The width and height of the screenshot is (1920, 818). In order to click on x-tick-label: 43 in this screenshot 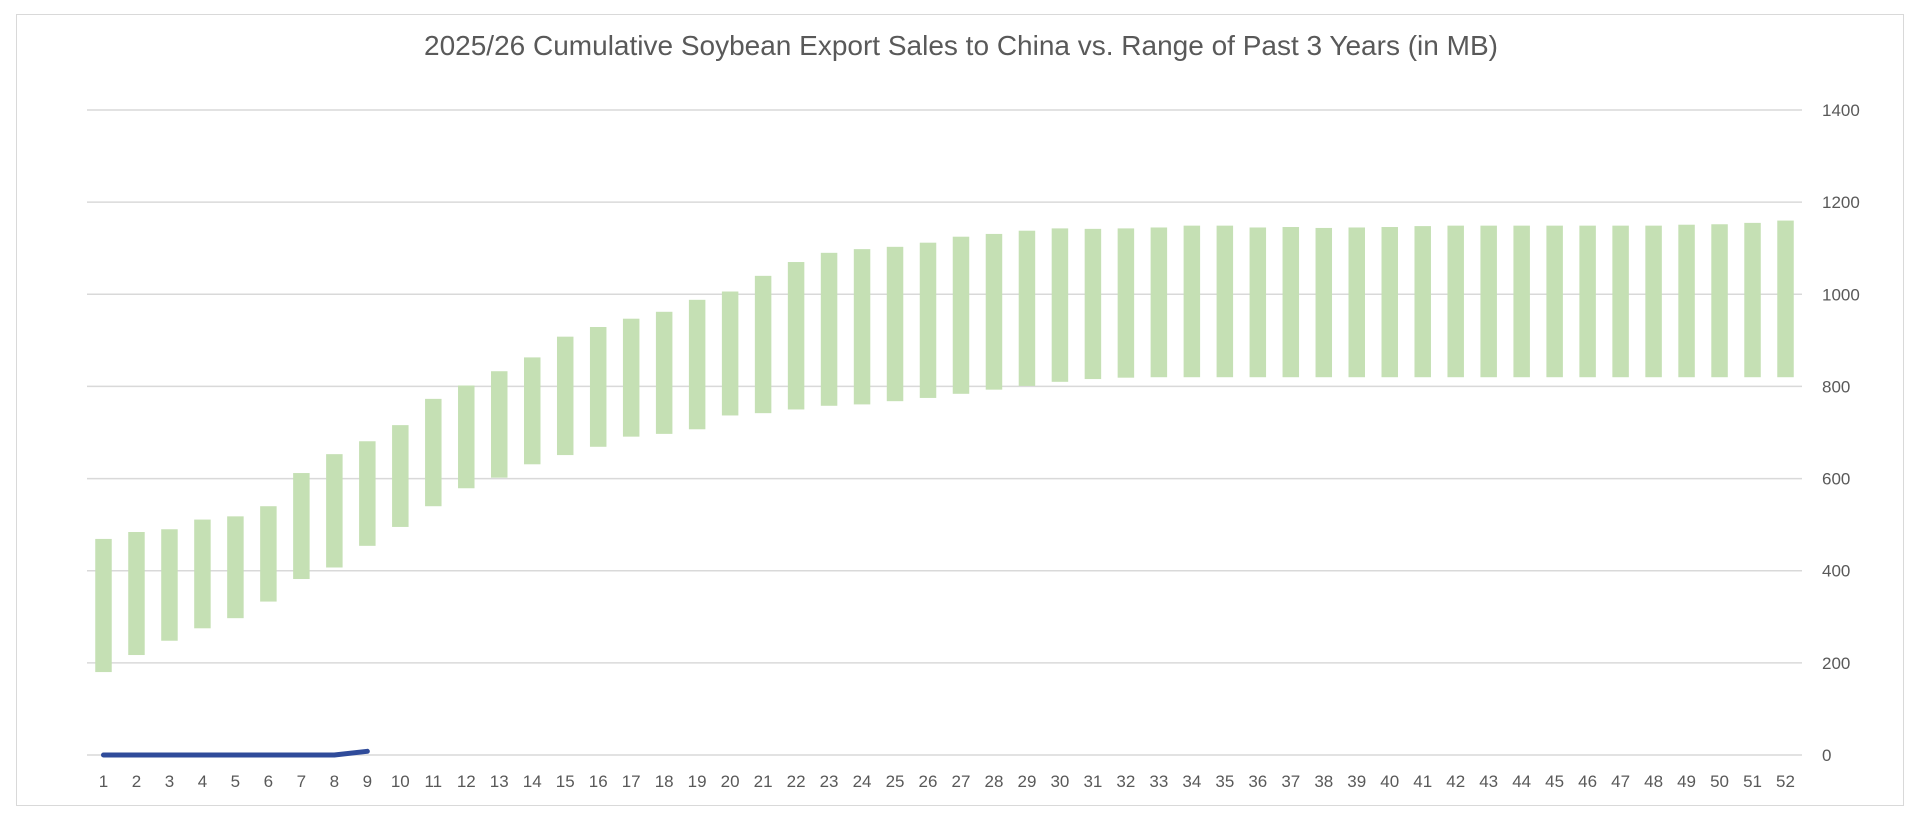, I will do `click(1488, 781)`.